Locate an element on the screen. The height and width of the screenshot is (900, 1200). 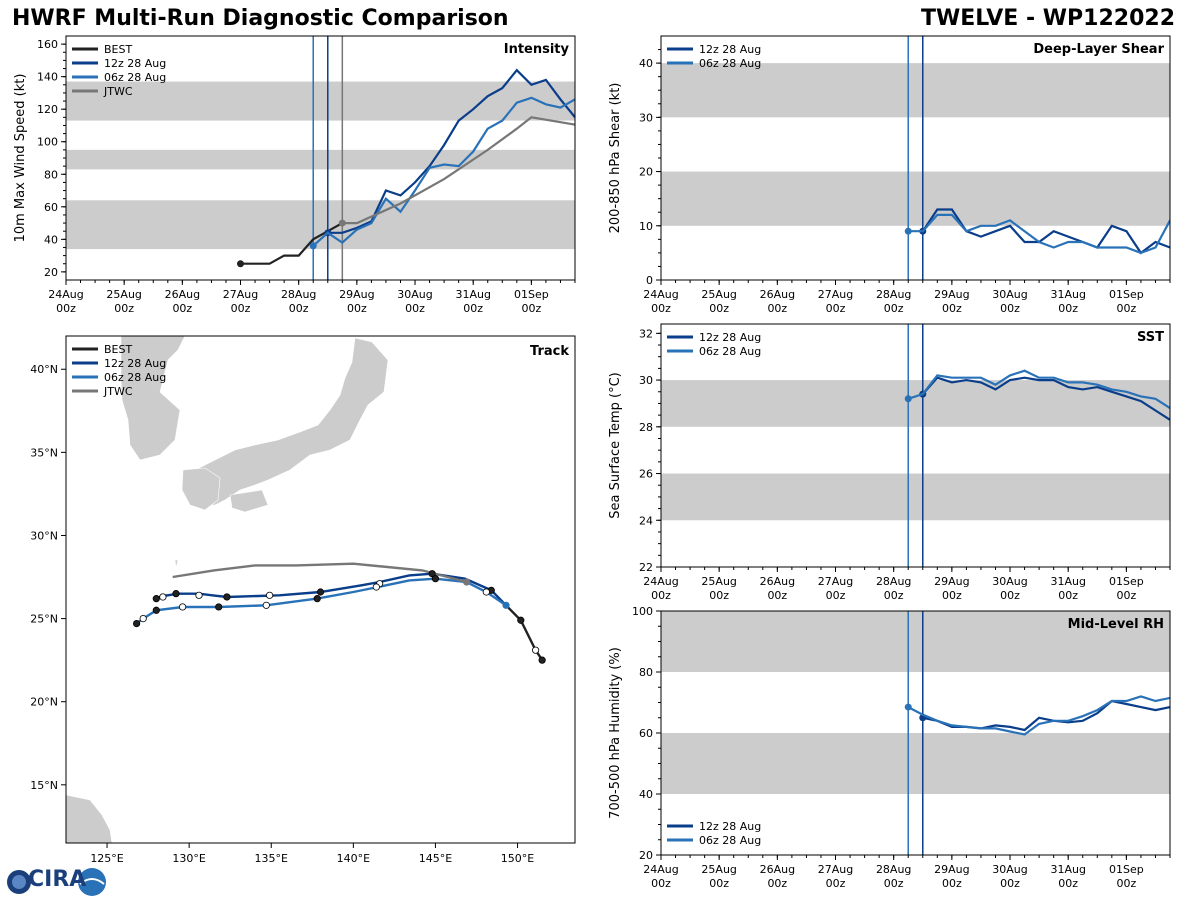
y-tick-label: 100 is located at coordinates (47, 142).